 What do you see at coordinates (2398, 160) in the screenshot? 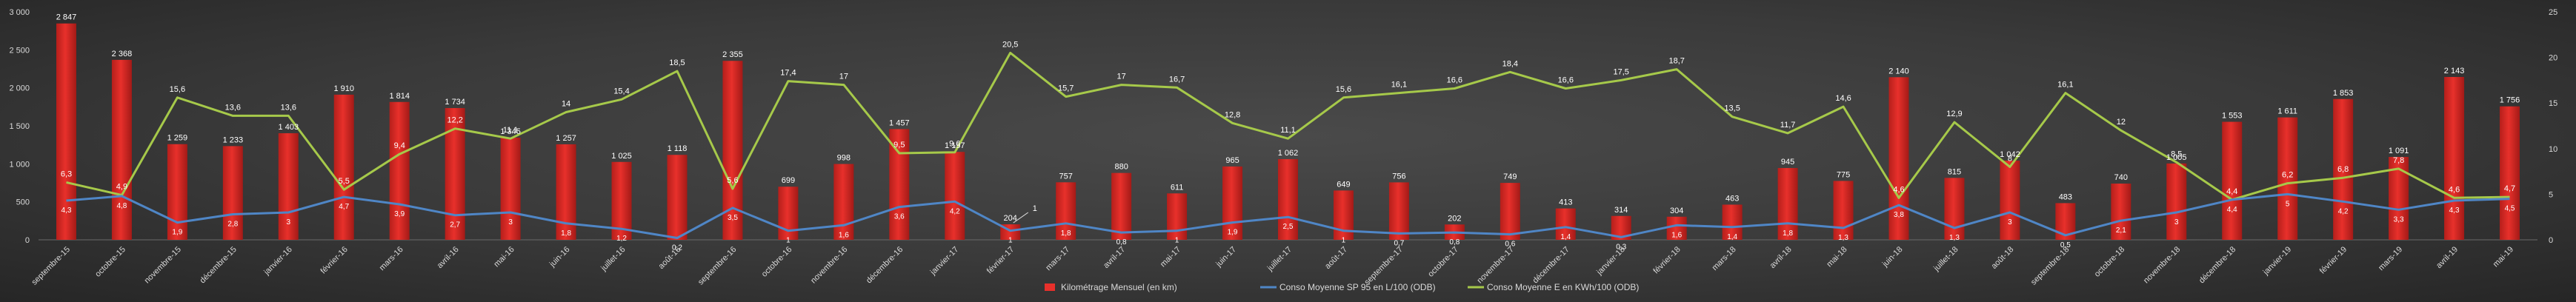
I see `green-point-label: 7,8` at bounding box center [2398, 160].